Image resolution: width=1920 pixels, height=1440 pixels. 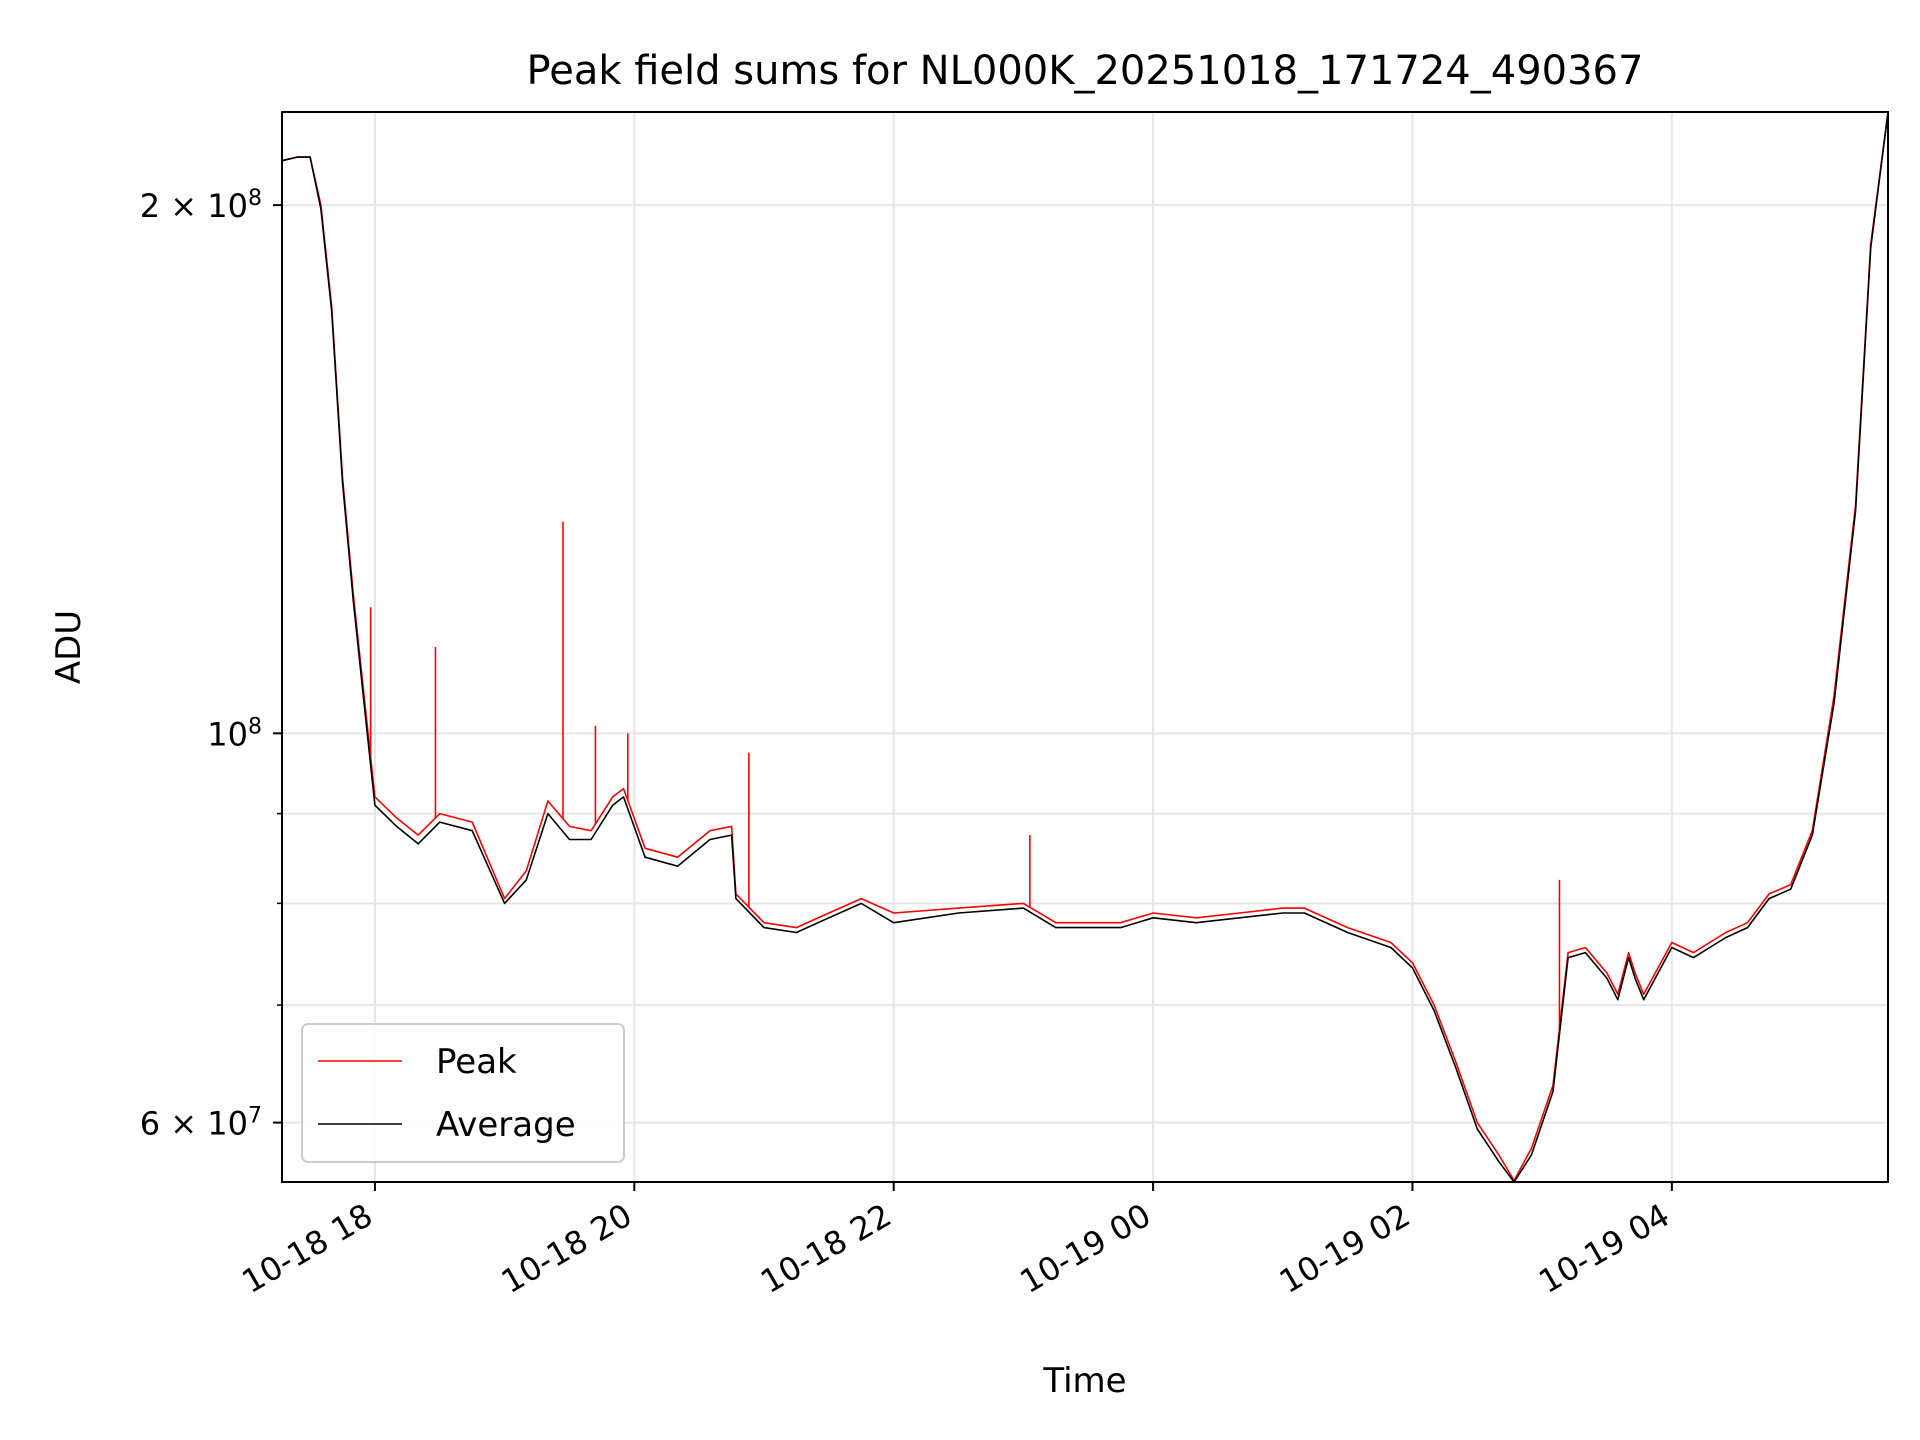 What do you see at coordinates (476, 1062) in the screenshot?
I see `legend-peak-label: Peak` at bounding box center [476, 1062].